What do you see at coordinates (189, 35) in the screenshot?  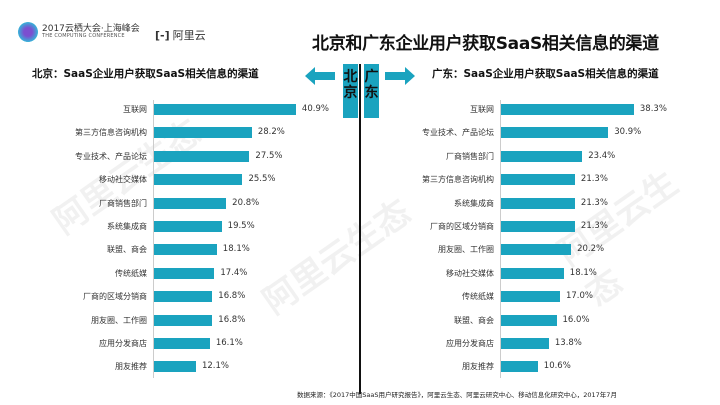 I see `brand-name: 阿里云` at bounding box center [189, 35].